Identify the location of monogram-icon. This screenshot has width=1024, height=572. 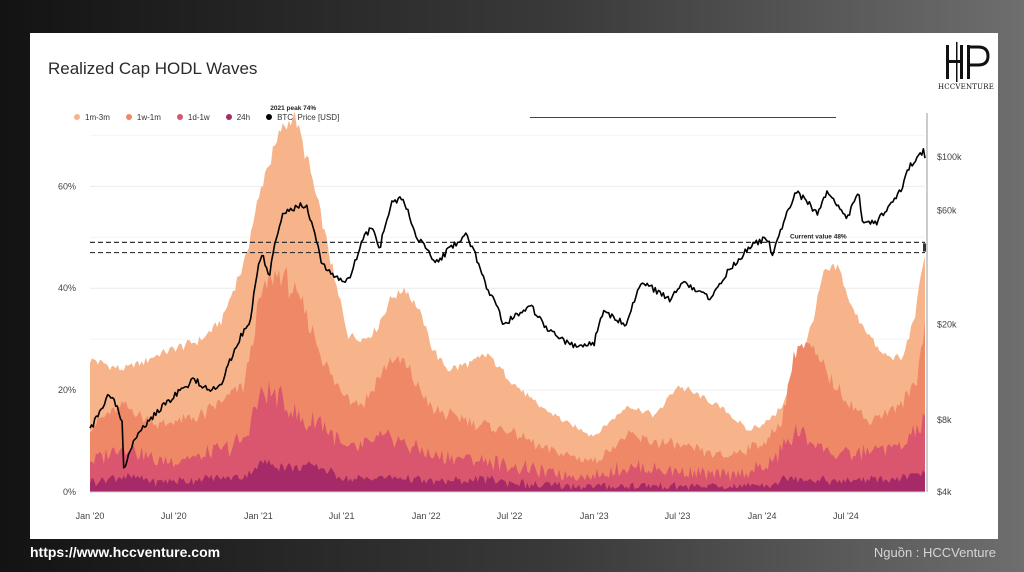
(968, 62).